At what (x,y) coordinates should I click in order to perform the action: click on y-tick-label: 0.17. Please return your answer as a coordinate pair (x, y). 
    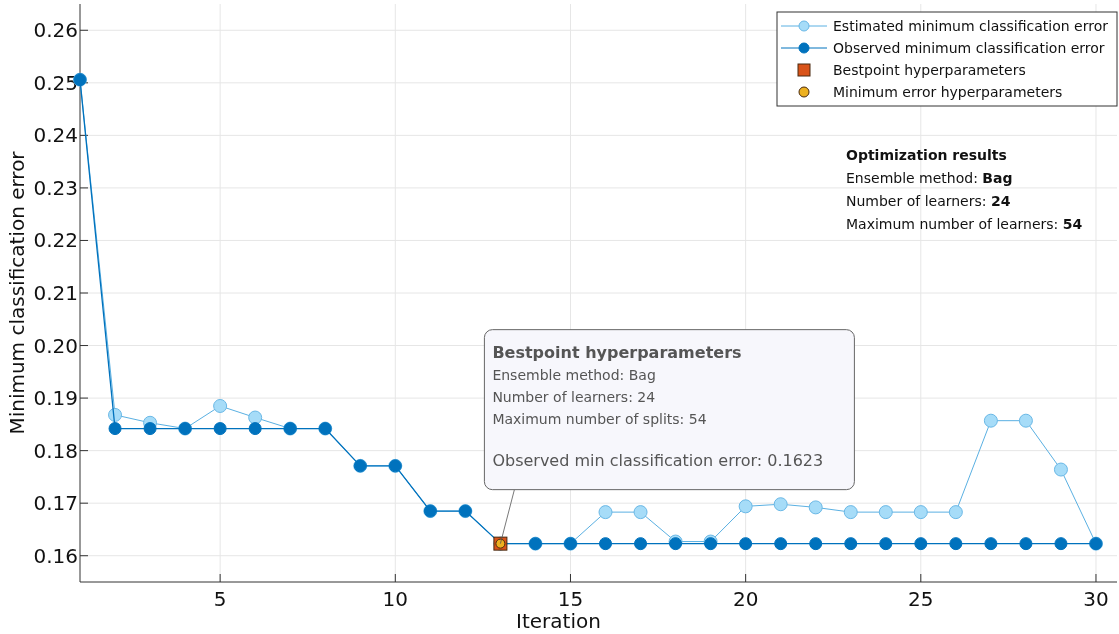
    Looking at the image, I should click on (55, 503).